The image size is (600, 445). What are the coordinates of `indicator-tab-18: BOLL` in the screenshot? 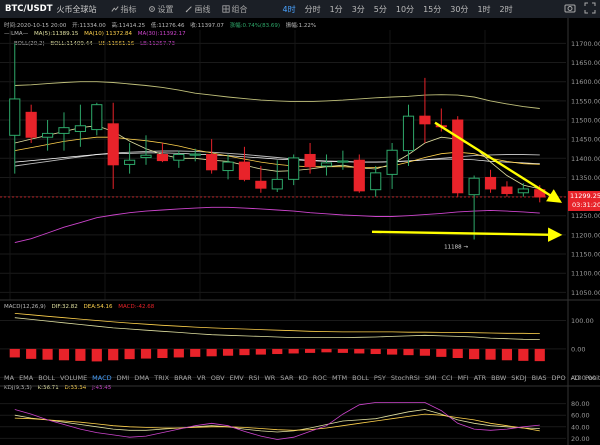 It's located at (360, 378).